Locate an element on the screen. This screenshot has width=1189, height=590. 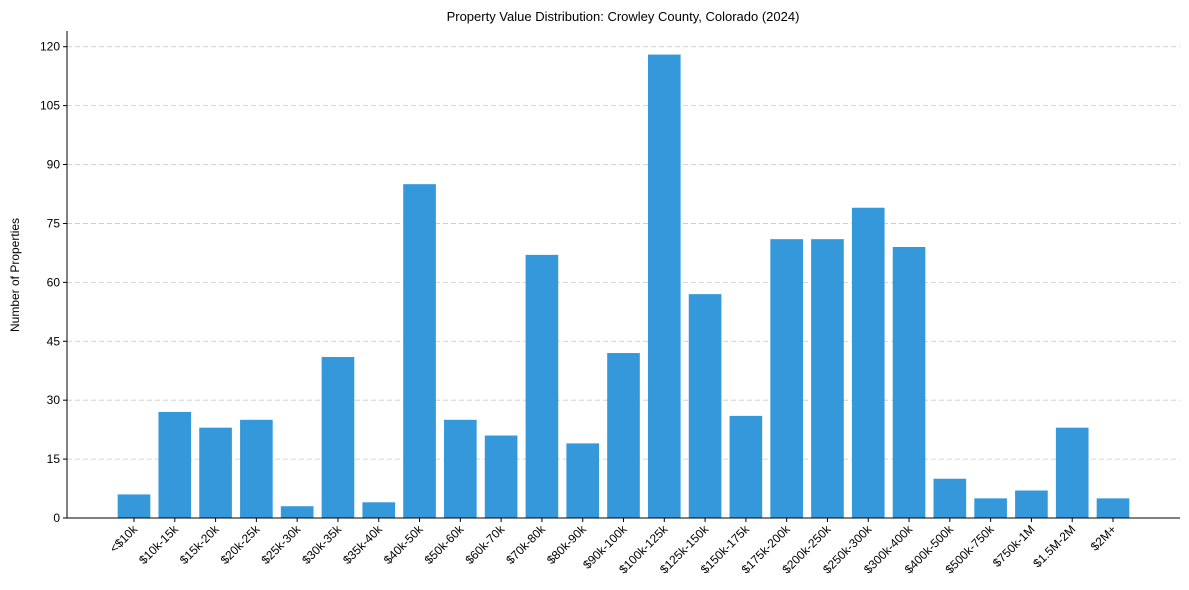
y-tick-label: 105 is located at coordinates (50, 106).